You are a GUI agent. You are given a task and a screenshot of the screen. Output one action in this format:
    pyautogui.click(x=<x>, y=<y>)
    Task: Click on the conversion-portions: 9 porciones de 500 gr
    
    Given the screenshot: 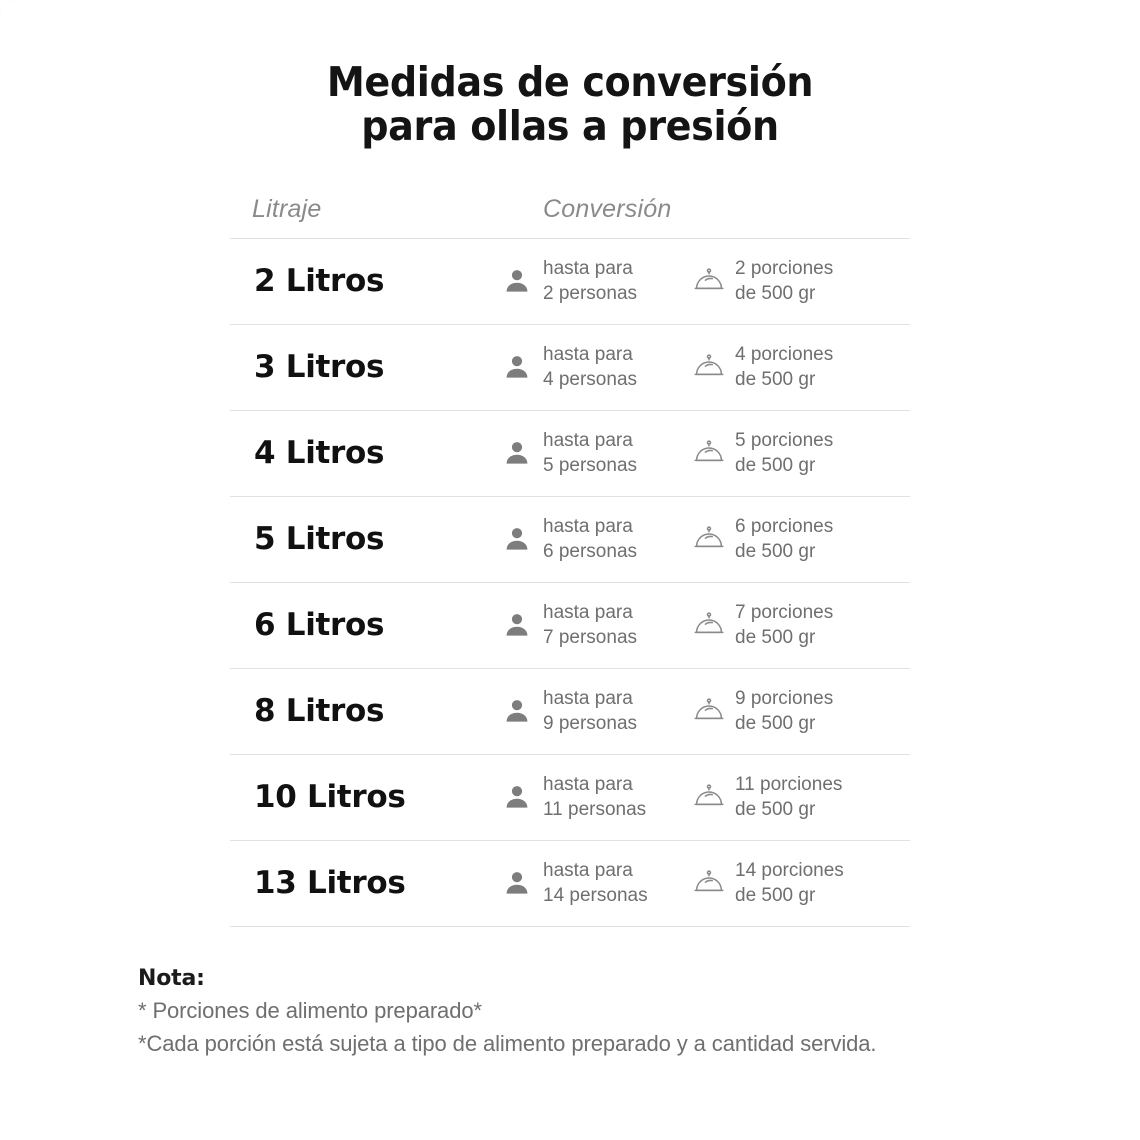 What is the action you would take?
    pyautogui.click(x=792, y=711)
    